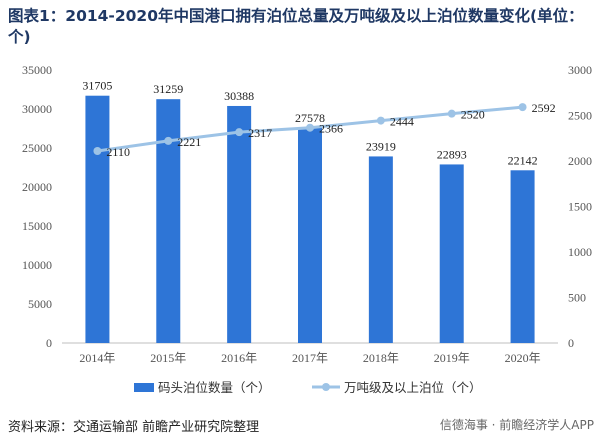 This screenshot has height=443, width=600. I want to click on x-axis-tick: 2020年, so click(523, 358).